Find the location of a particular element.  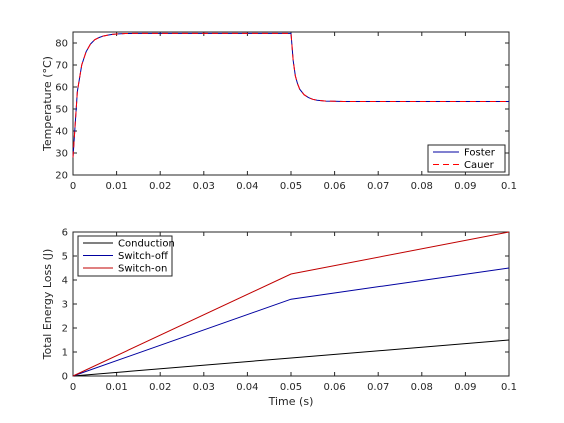

y-tick-label-1-5: 5 is located at coordinates (65, 257).